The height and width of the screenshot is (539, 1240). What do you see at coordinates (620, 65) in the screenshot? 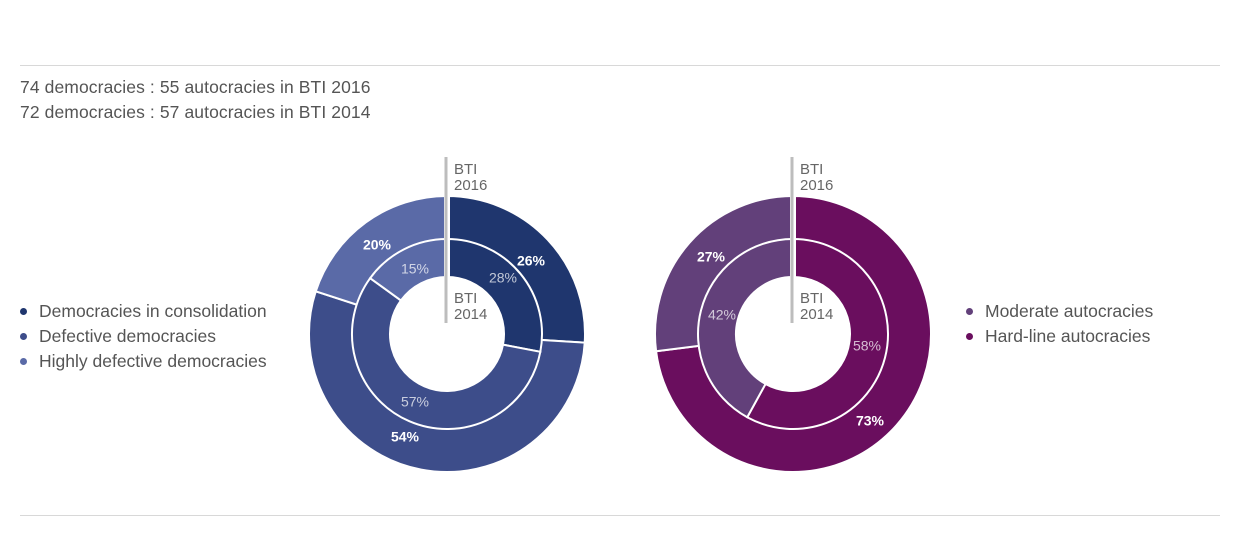
I see `top-divider` at bounding box center [620, 65].